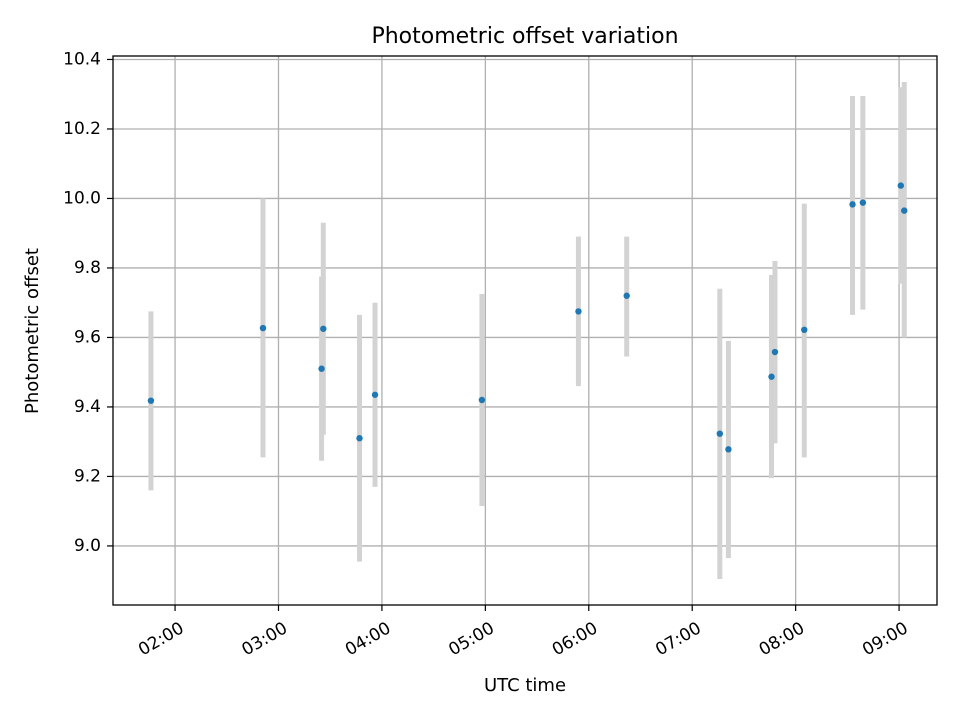 The width and height of the screenshot is (960, 720). Describe the element at coordinates (82, 129) in the screenshot. I see `y-tick-label: 10.2` at that location.